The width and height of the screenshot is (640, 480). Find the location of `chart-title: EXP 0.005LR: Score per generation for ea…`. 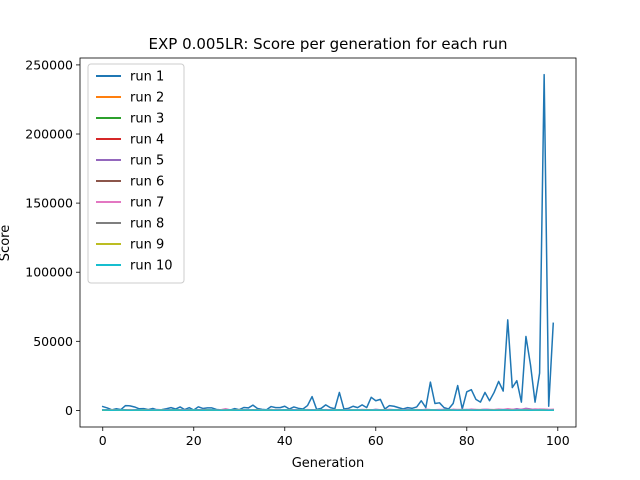

chart-title: EXP 0.005LR: Score per generation for ea… is located at coordinates (328, 44).